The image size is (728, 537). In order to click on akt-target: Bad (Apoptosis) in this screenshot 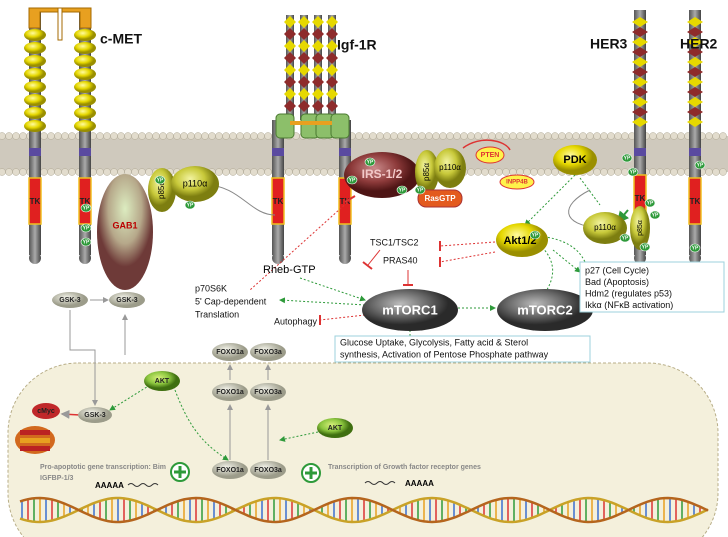, I will do `click(617, 282)`.